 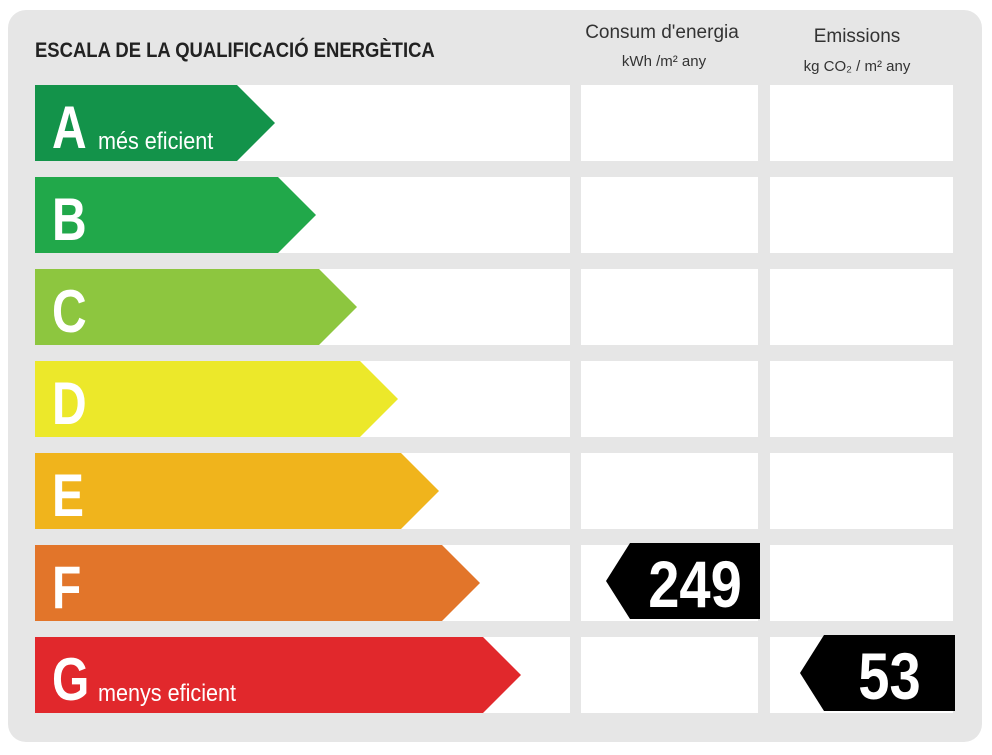 What do you see at coordinates (664, 61) in the screenshot?
I see `consumption-unit: kWh /m² any` at bounding box center [664, 61].